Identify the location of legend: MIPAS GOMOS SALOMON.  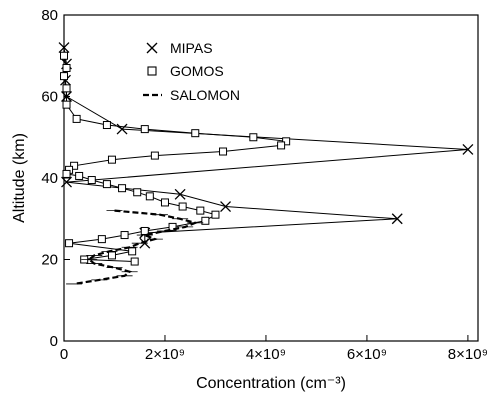
(191, 71).